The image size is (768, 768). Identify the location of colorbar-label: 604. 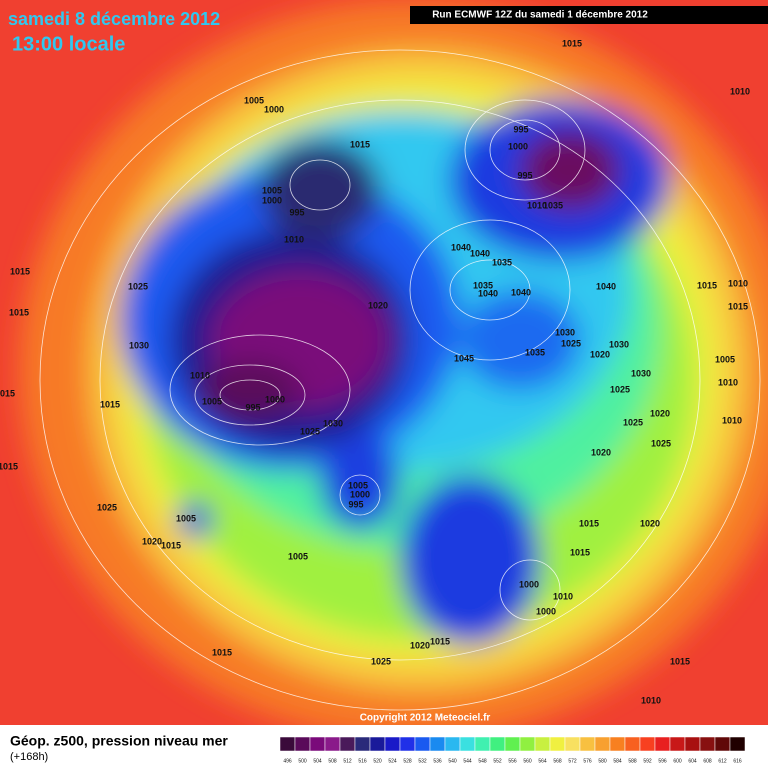
(692, 761).